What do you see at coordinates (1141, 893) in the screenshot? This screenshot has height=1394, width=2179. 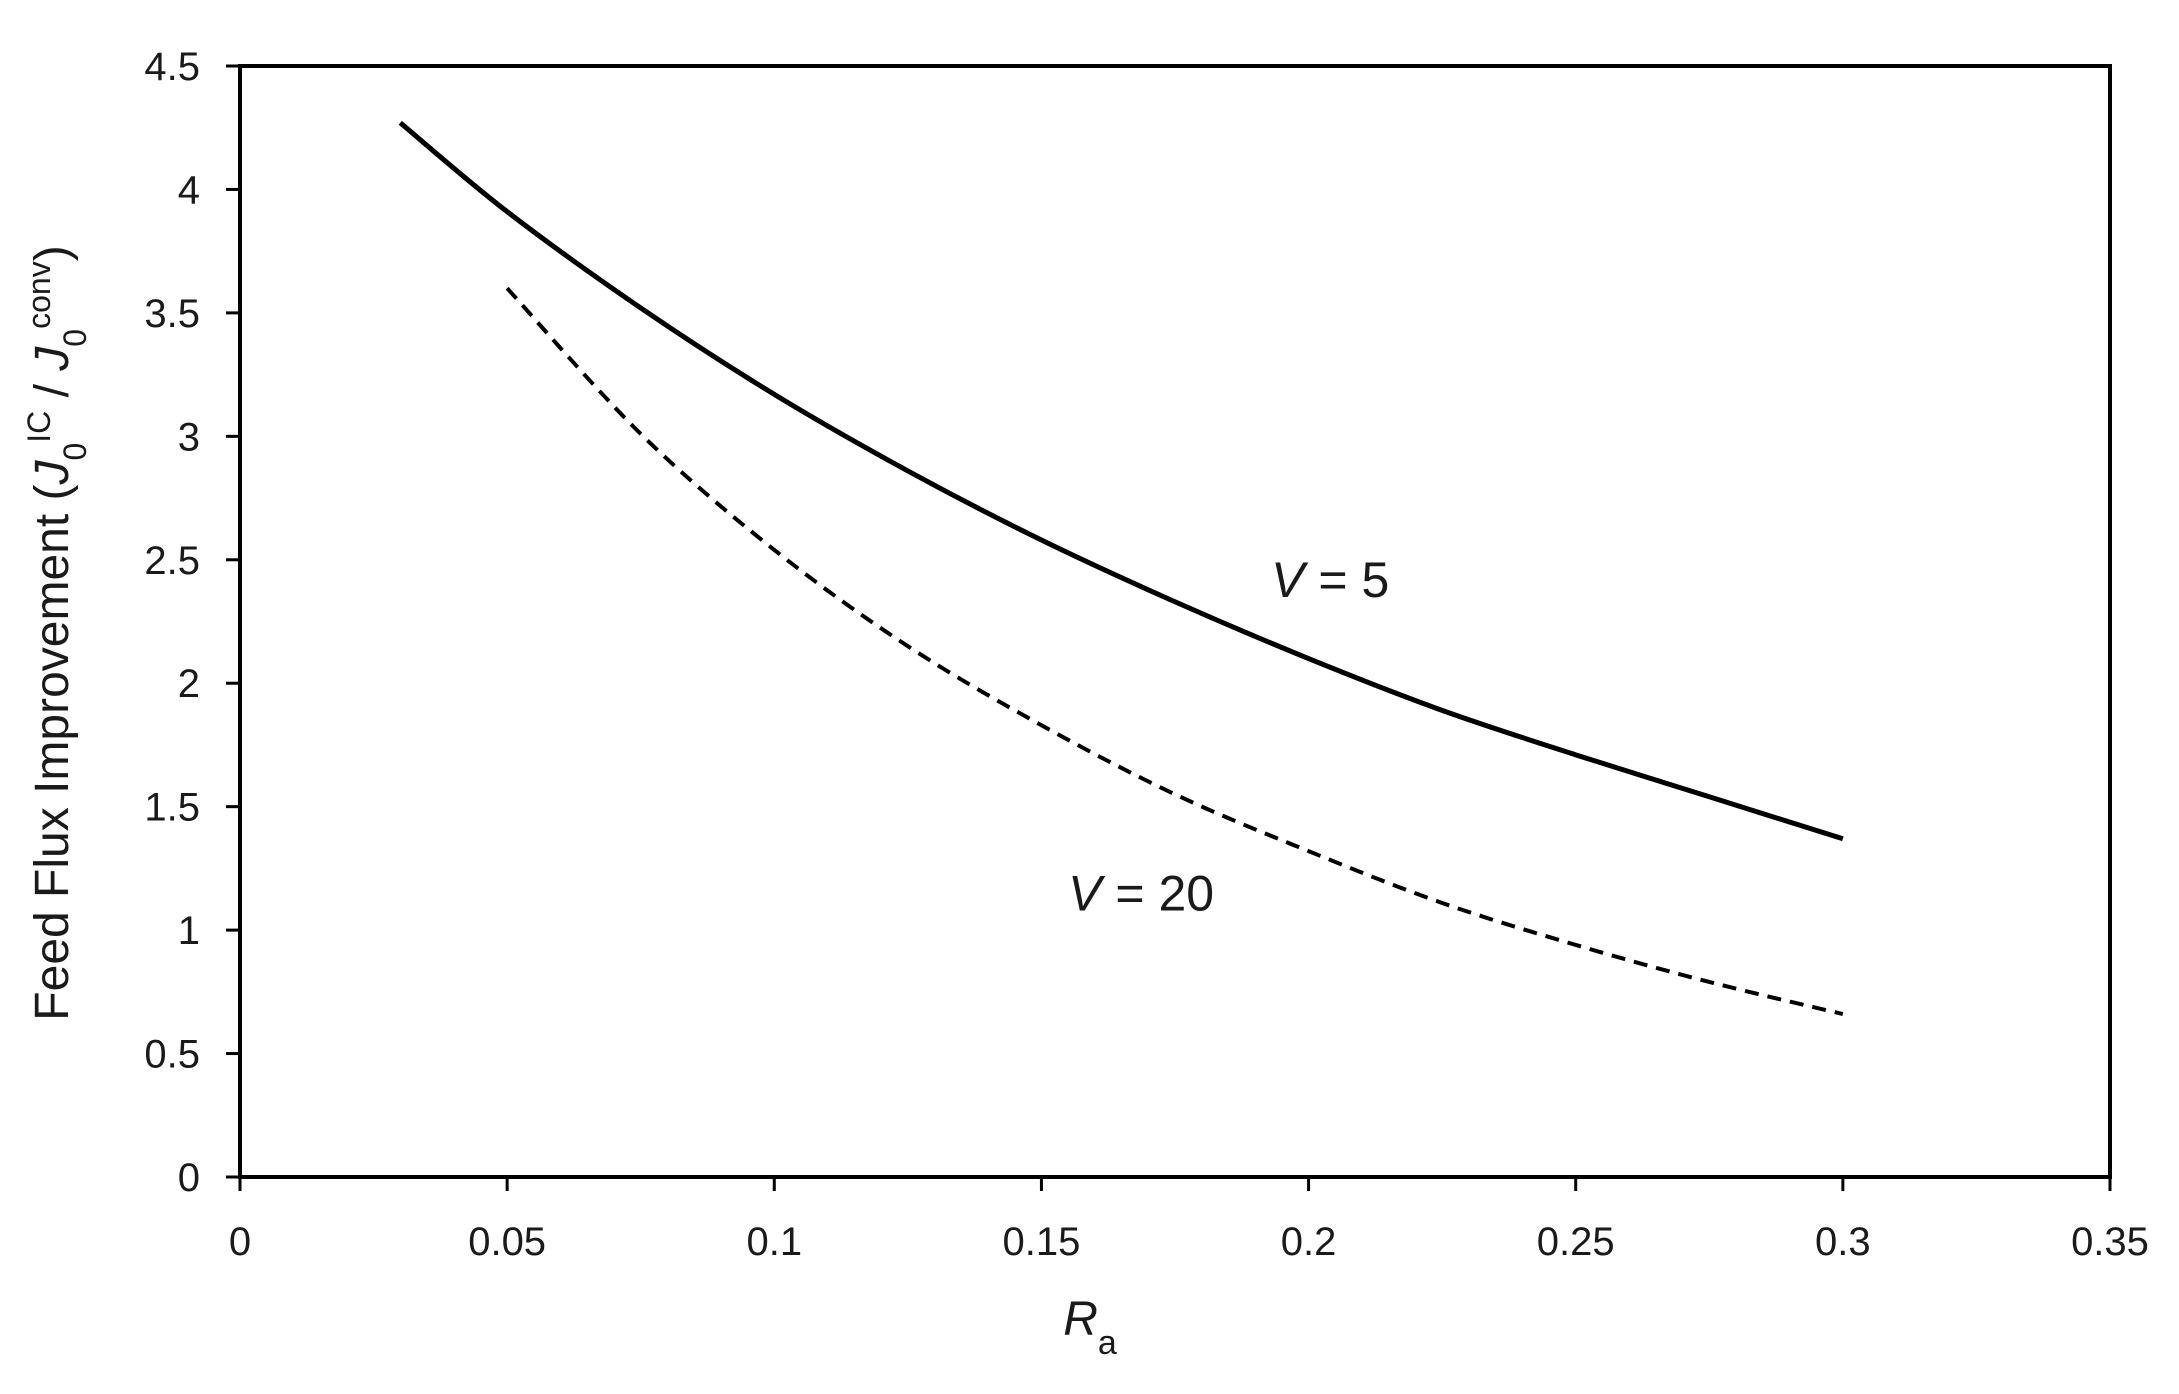 I see `curve-annotation: V = 20` at bounding box center [1141, 893].